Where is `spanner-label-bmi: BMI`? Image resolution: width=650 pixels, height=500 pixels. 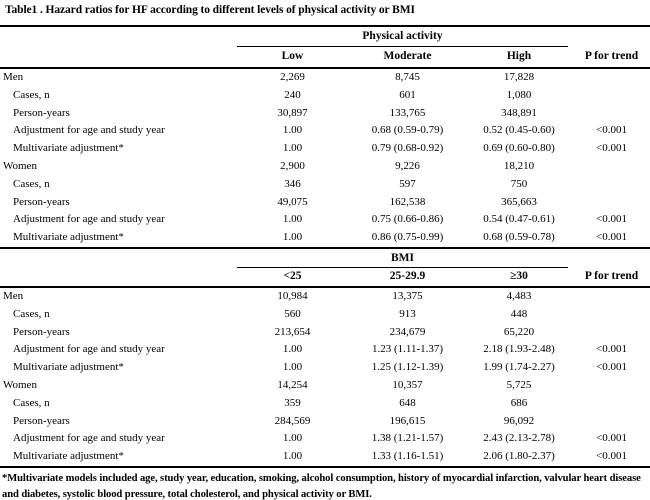 spanner-label-bmi: BMI is located at coordinates (402, 258).